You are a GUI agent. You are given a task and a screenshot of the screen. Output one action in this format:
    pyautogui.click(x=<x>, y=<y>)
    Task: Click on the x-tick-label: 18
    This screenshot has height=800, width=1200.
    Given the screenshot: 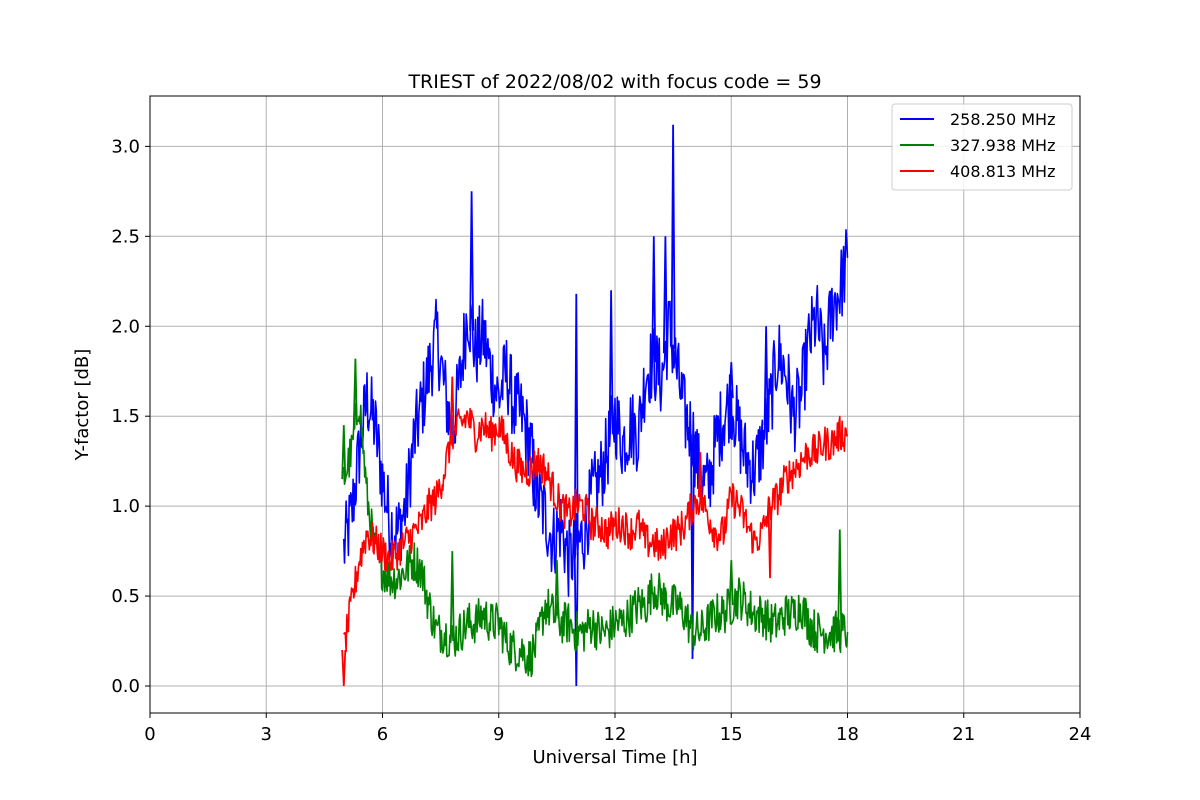 What is the action you would take?
    pyautogui.click(x=847, y=734)
    